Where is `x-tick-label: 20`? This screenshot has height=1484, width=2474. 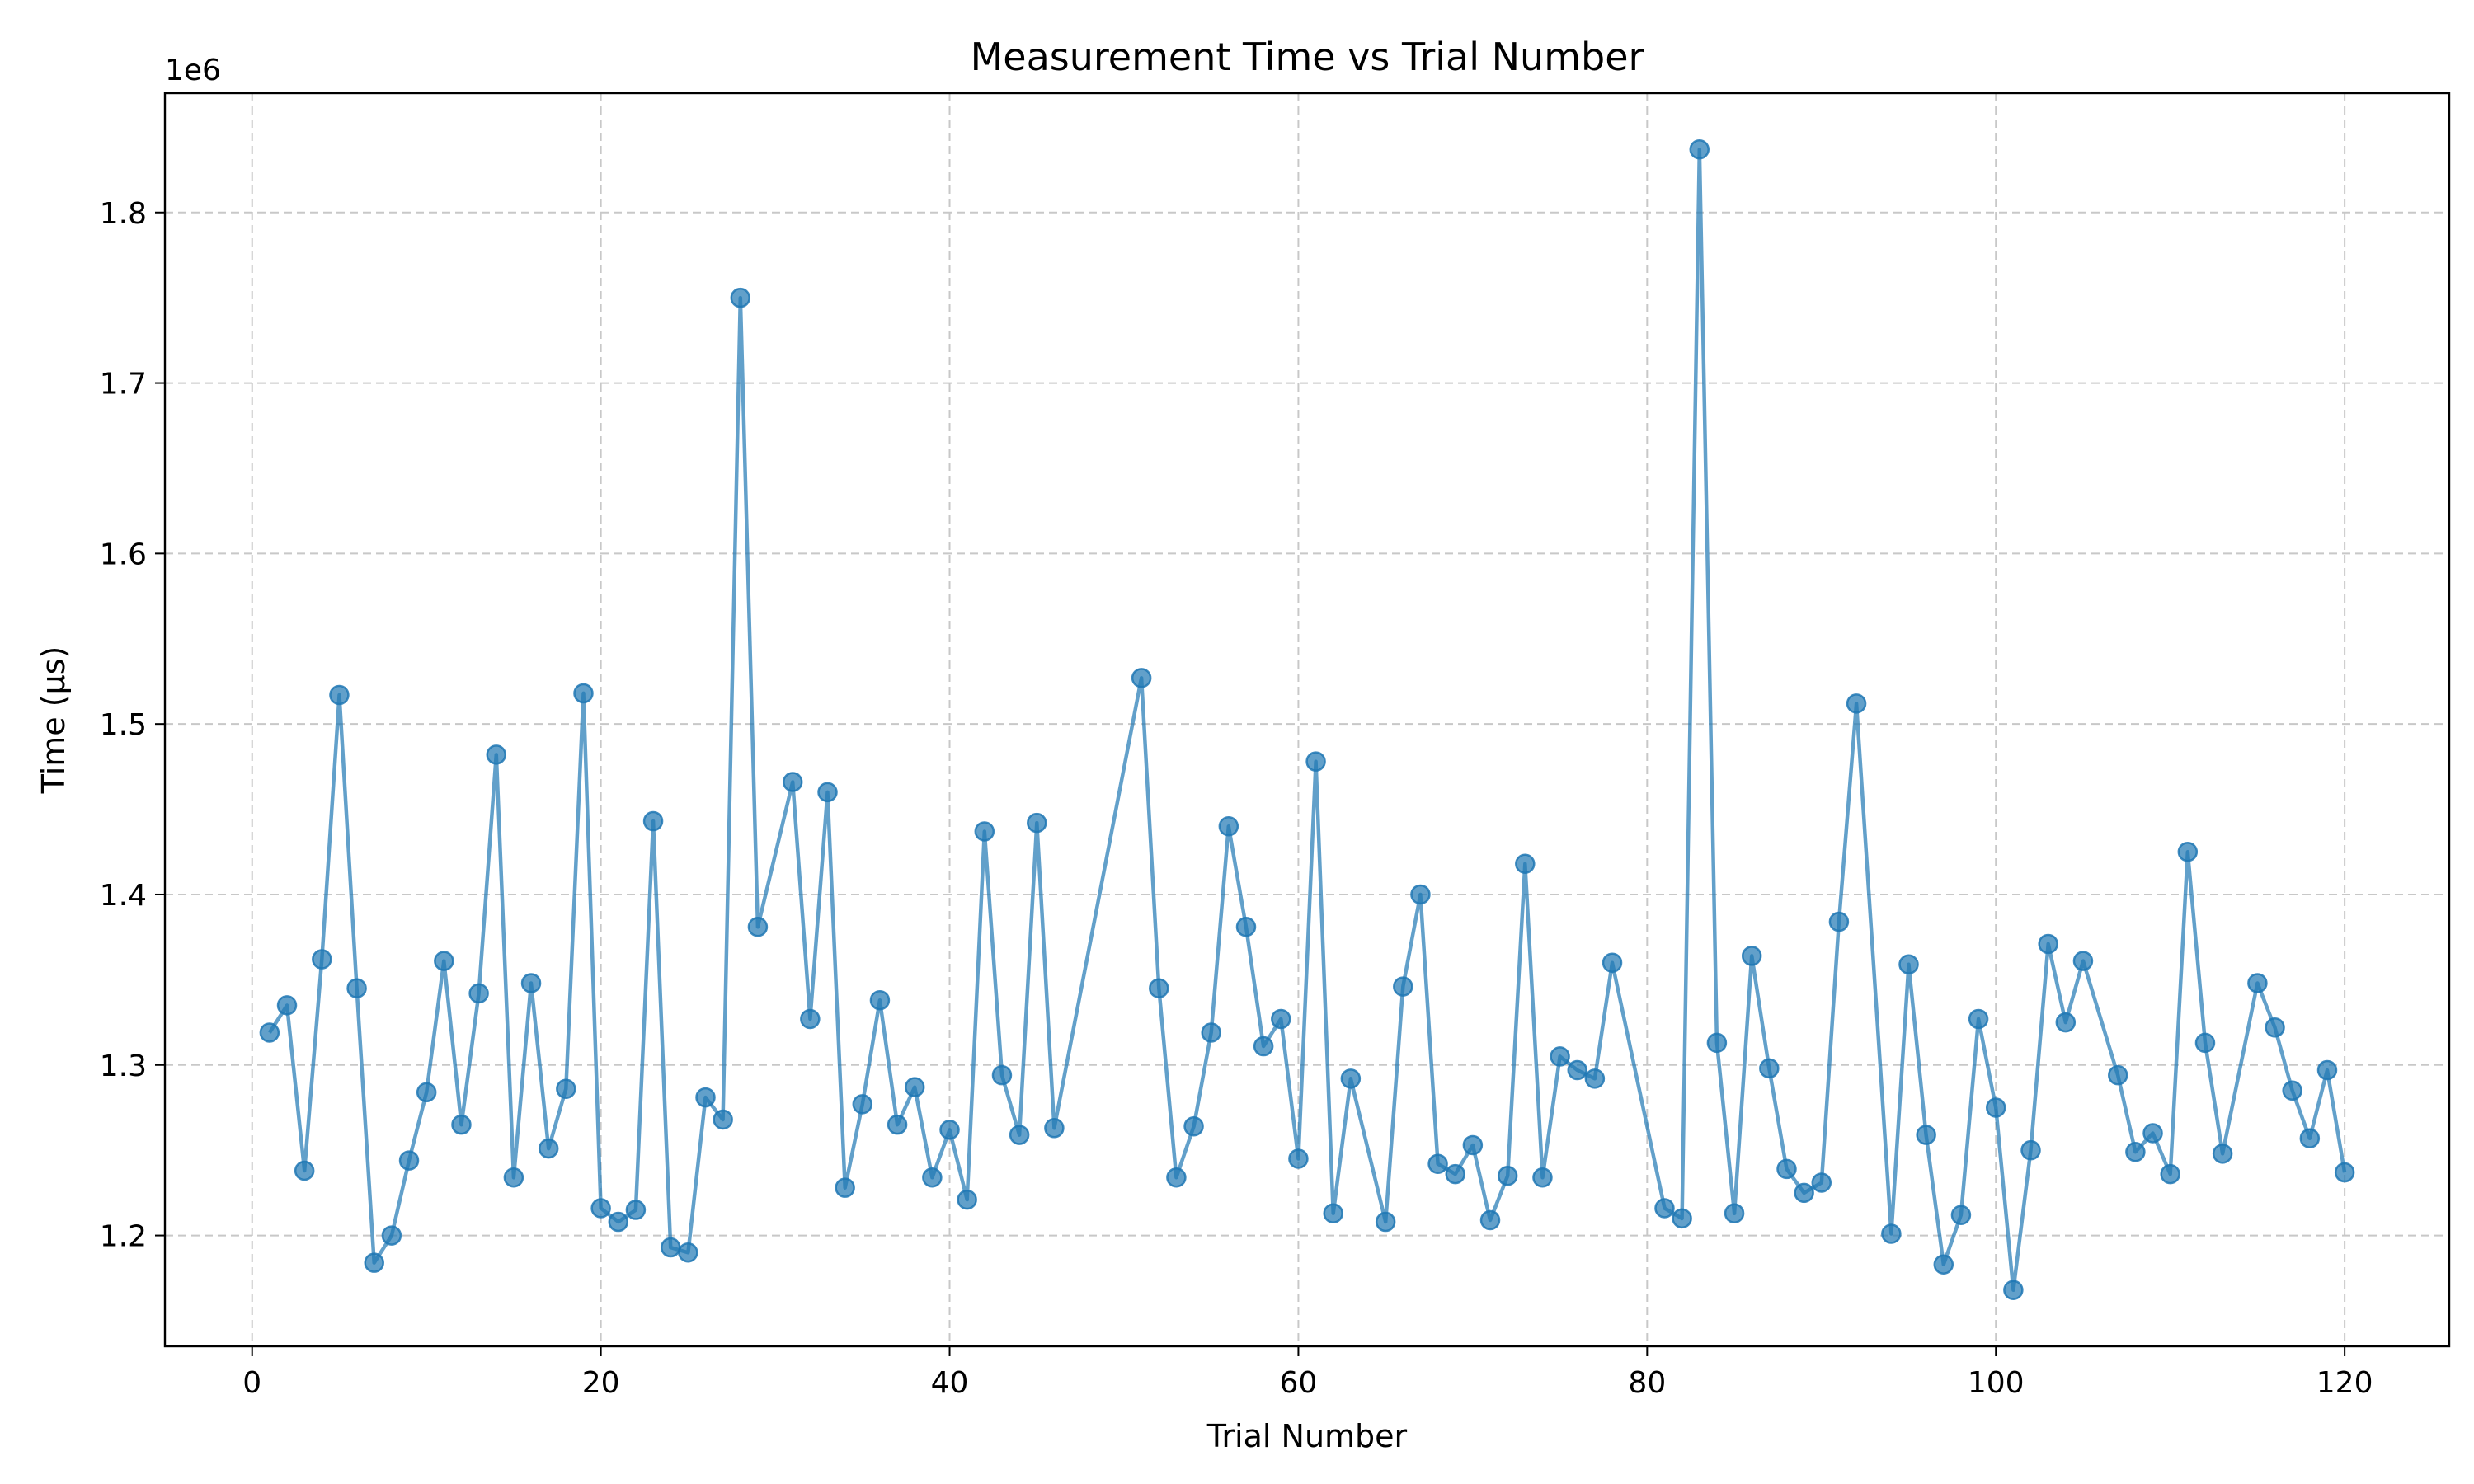 x-tick-label: 20 is located at coordinates (601, 1383).